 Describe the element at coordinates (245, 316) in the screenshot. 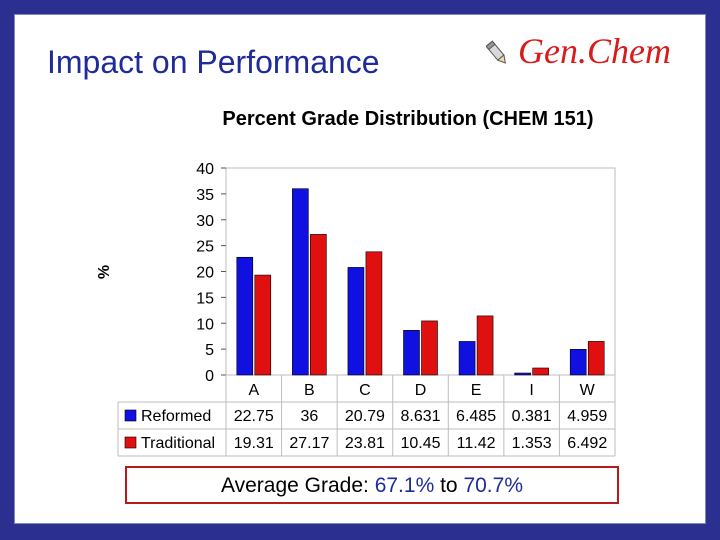

I see `bar-reformed-a` at that location.